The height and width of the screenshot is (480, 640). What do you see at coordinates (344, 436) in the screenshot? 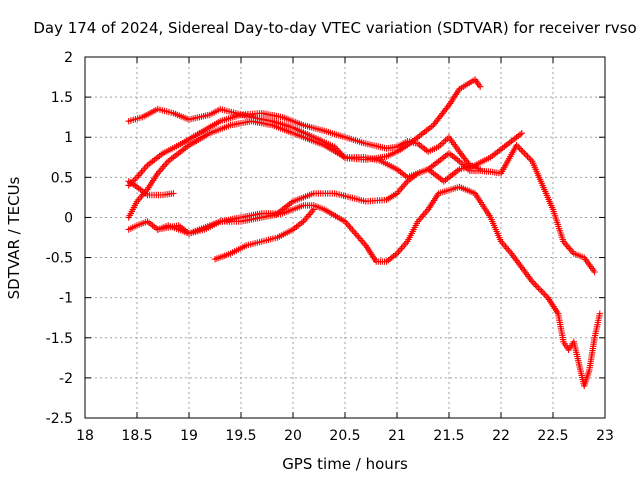
I see `x-tick-label: 20.5` at bounding box center [344, 436].